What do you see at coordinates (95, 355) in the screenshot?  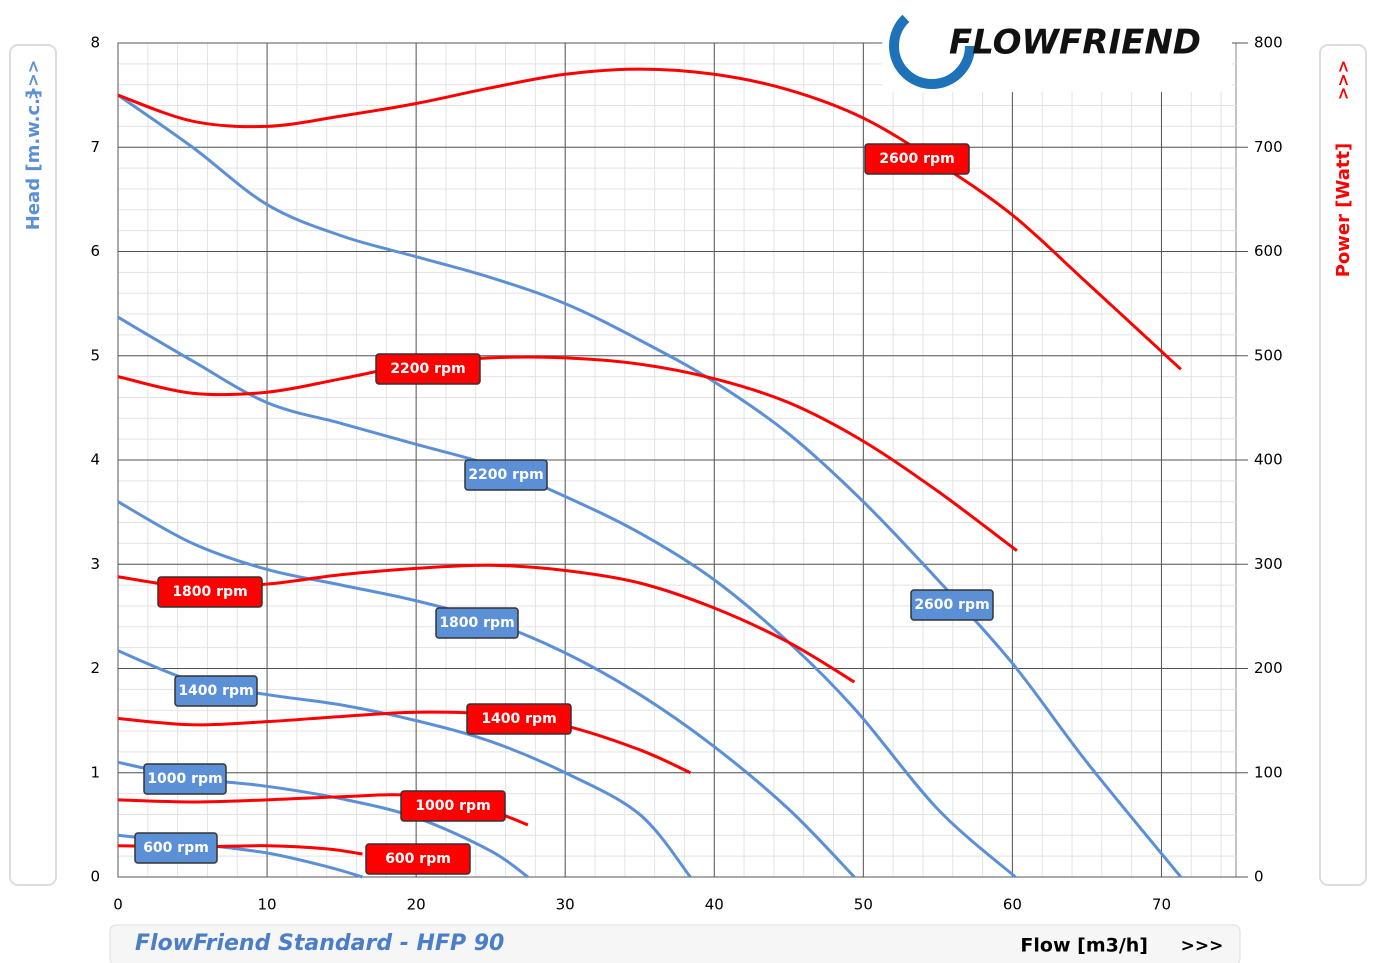 I see `y-tick-label: 5` at bounding box center [95, 355].